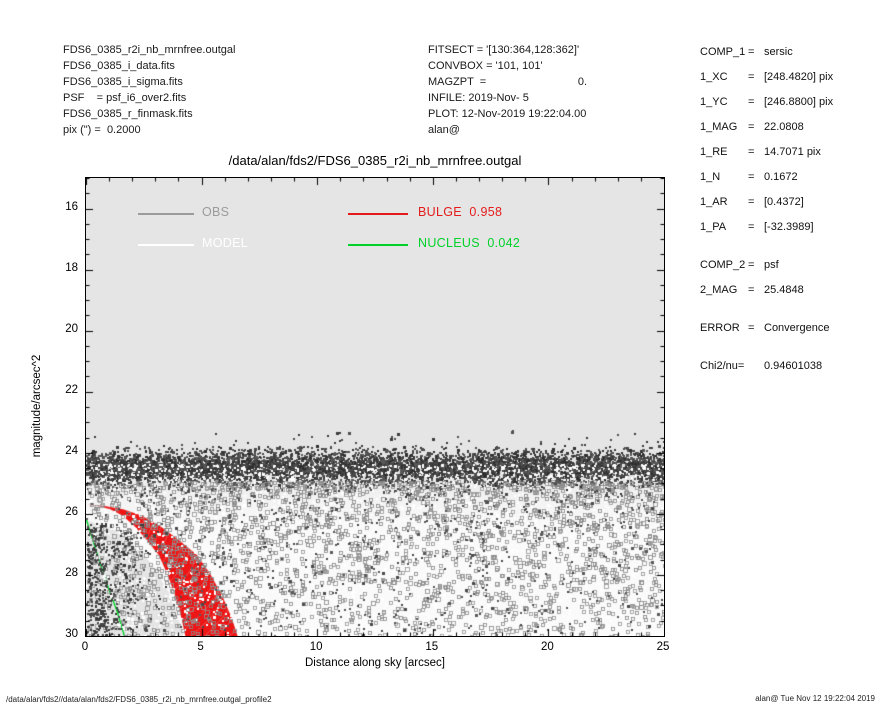  I want to click on y-tick-label: 20, so click(71, 328).